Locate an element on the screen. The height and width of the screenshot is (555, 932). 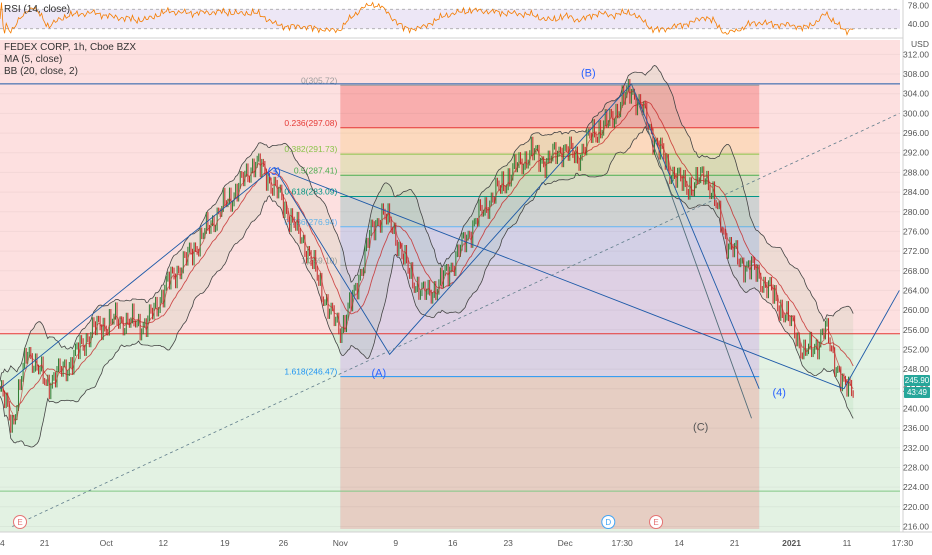
event-marker-label-1: D is located at coordinates (608, 522).